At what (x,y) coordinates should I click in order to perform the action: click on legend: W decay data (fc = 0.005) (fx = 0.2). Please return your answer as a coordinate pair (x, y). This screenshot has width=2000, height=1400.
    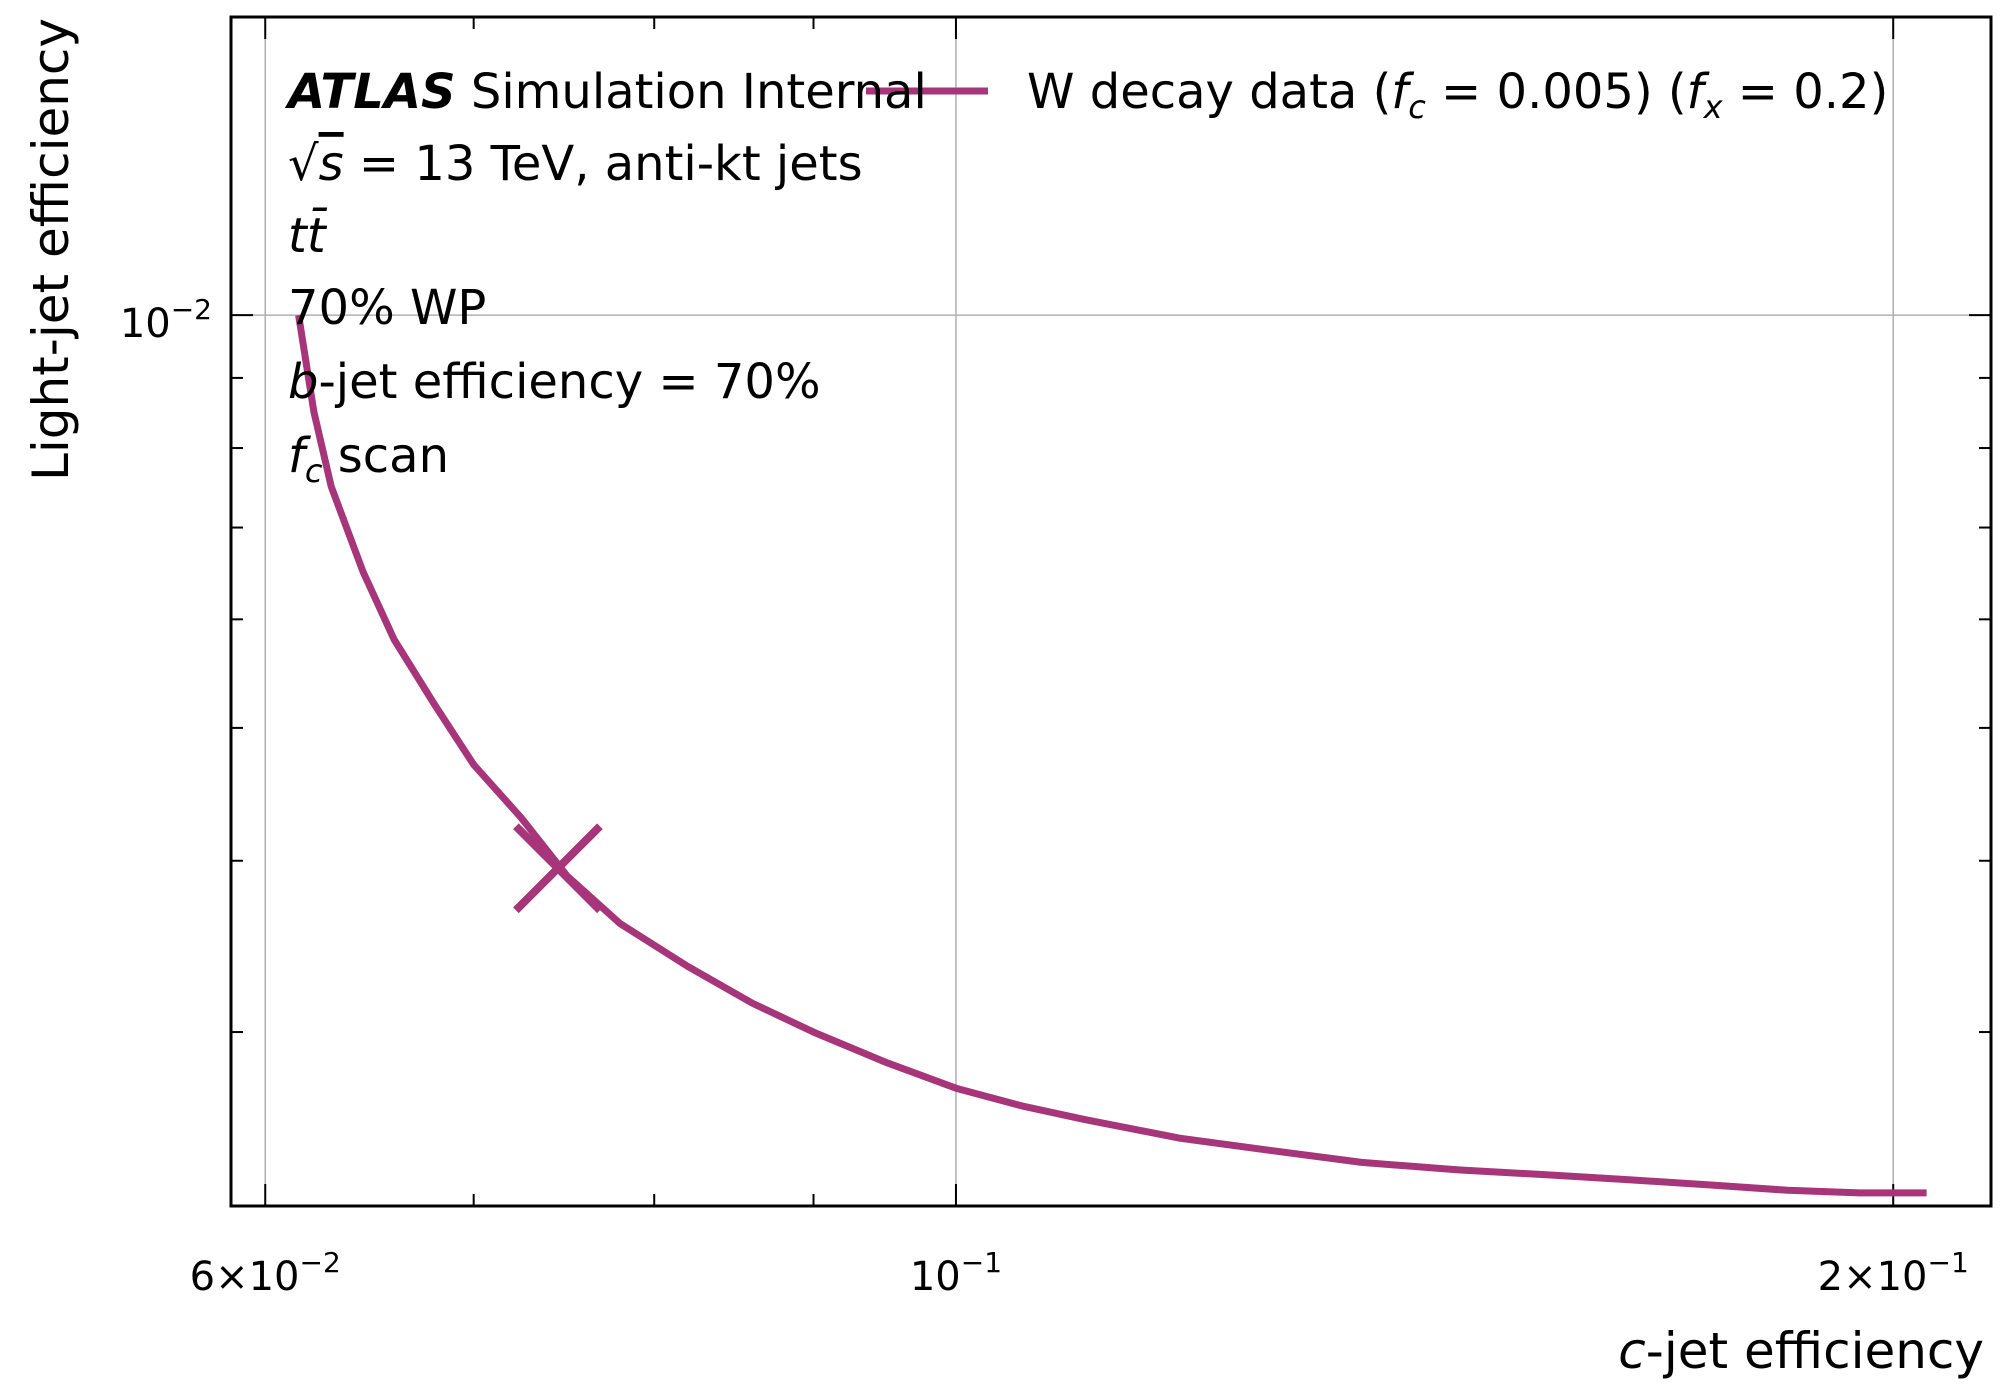
    Looking at the image, I should click on (1377, 95).